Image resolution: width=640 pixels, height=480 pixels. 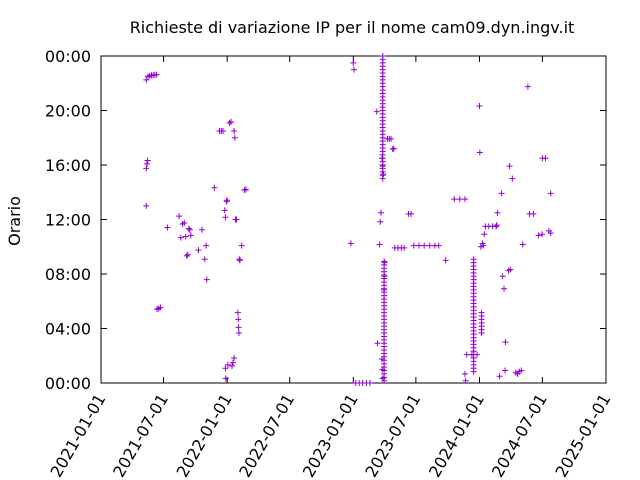 What do you see at coordinates (392, 435) in the screenshot?
I see `x-tick-label: 2023-07-01` at bounding box center [392, 435].